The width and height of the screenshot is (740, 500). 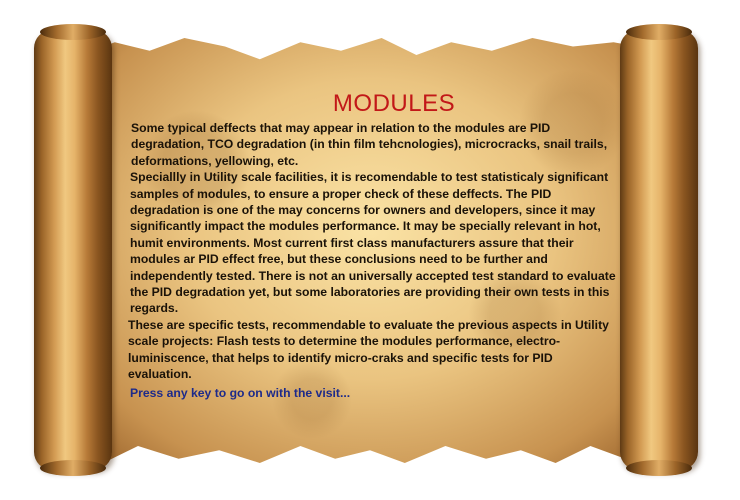 I want to click on scroll-title: MODULES, so click(x=394, y=103).